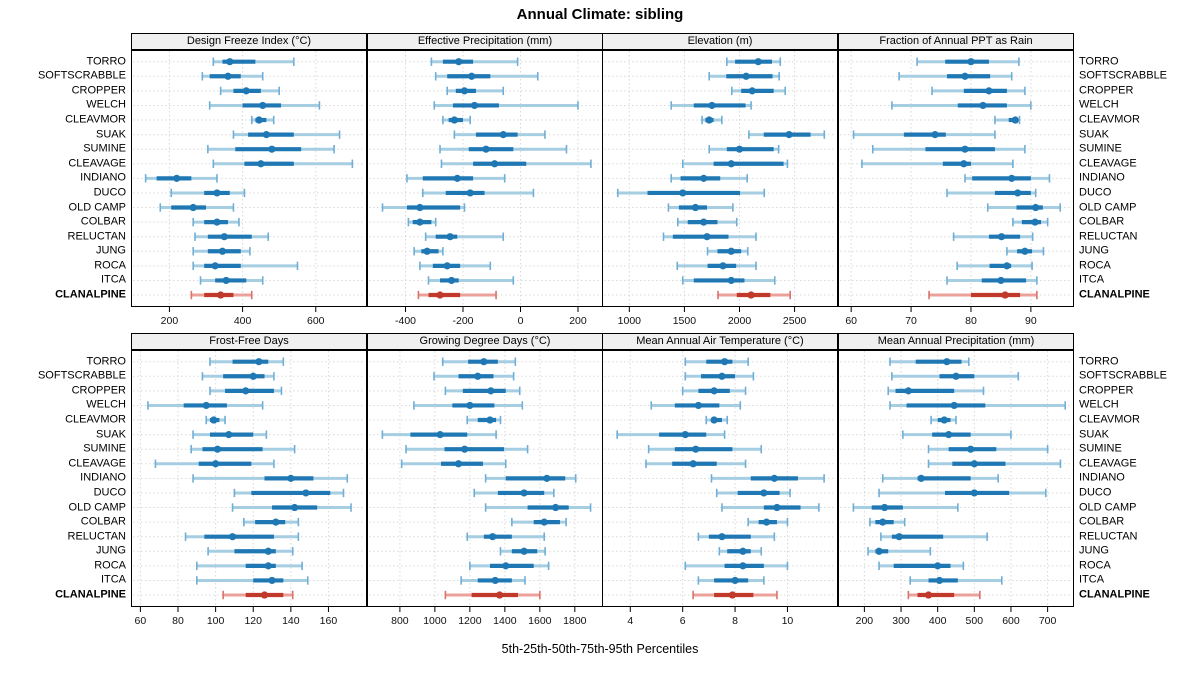 The height and width of the screenshot is (675, 1200). I want to click on site-label-right-cleavage-row2: CLEAVAGE, so click(1108, 463).